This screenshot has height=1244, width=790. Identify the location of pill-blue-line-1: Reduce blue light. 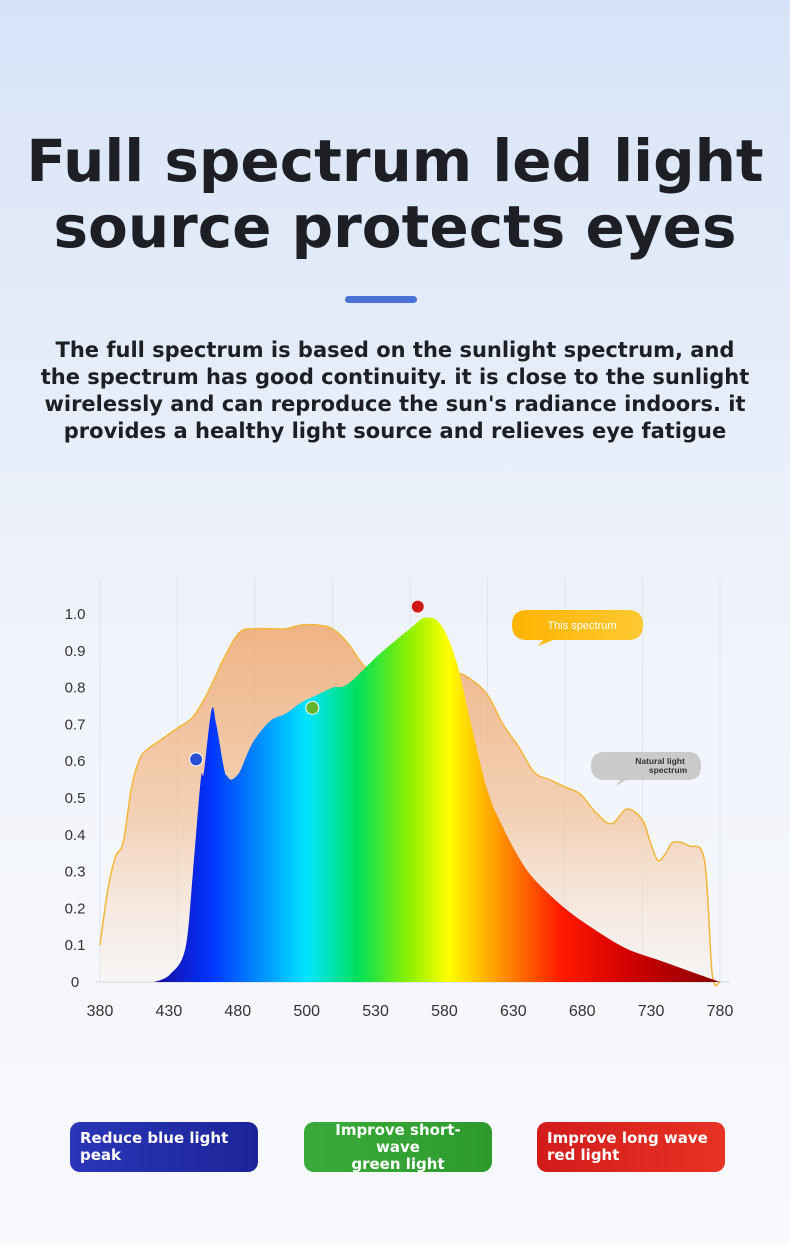
(154, 1138).